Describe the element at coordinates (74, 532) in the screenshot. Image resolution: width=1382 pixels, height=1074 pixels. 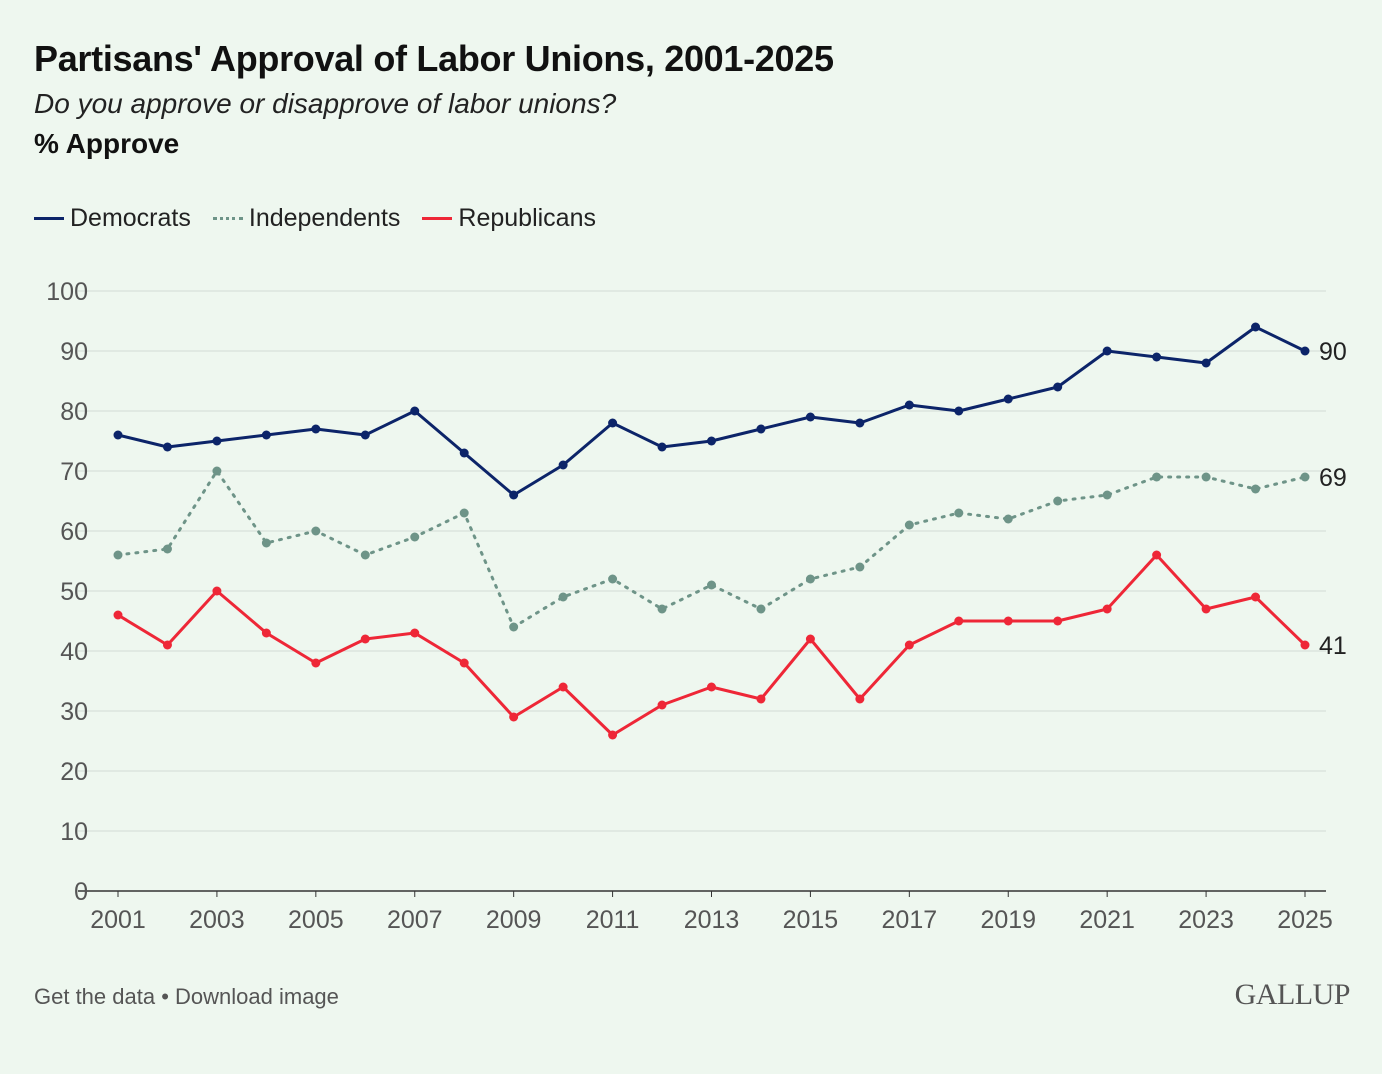
I see `y-tick-label: 60` at that location.